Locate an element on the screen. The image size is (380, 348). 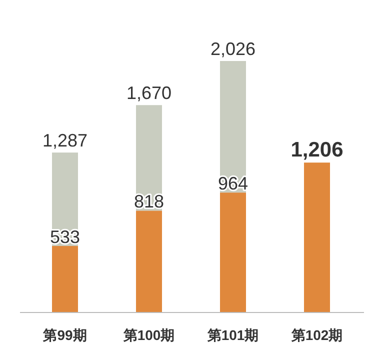
x-tick-label: 第102期 is located at coordinates (316, 335).